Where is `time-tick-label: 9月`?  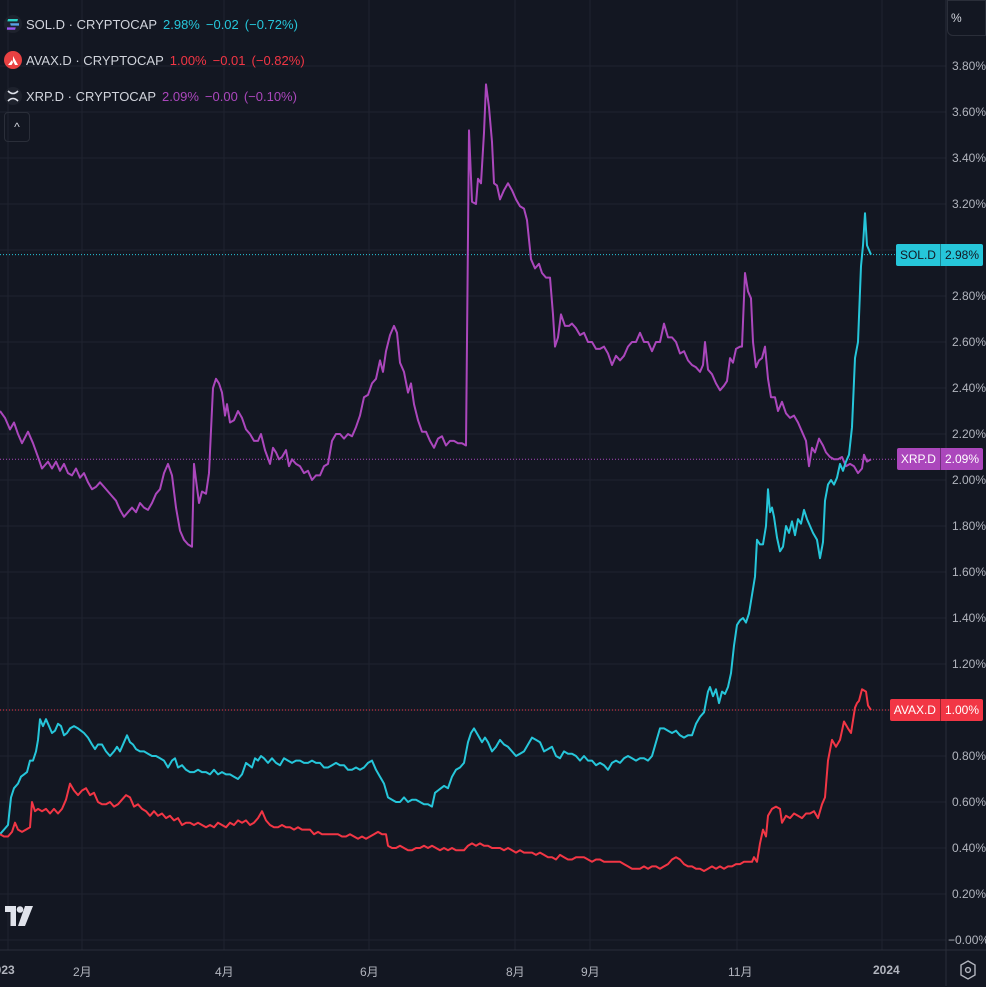 time-tick-label: 9月 is located at coordinates (590, 972).